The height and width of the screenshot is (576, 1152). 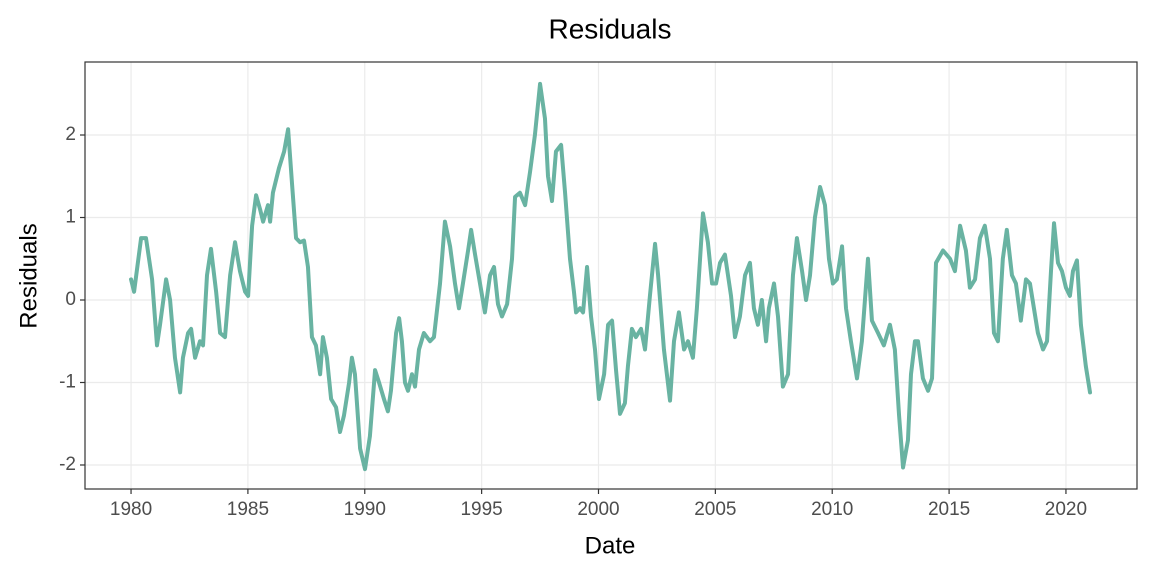 I want to click on y-tick-label: 0, so click(x=70, y=299).